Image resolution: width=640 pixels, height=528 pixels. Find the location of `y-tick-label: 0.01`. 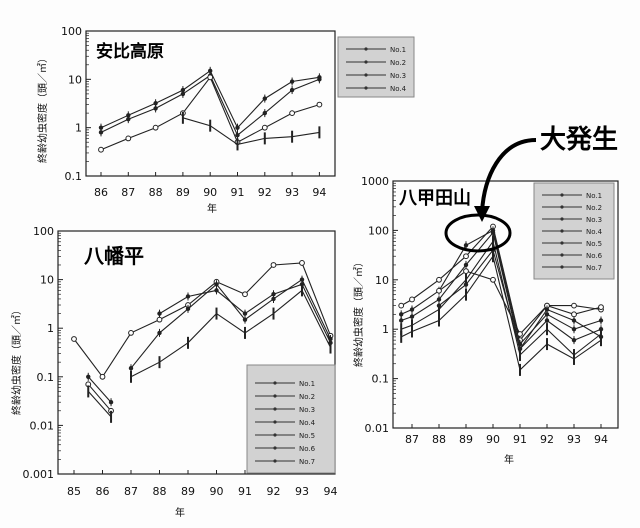

y-tick-label: 0.01 is located at coordinates (42, 425).